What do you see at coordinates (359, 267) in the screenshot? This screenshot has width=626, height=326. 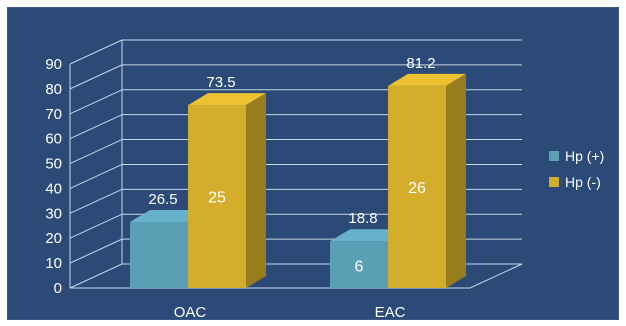 I see `bar-inner-label: 6` at bounding box center [359, 267].